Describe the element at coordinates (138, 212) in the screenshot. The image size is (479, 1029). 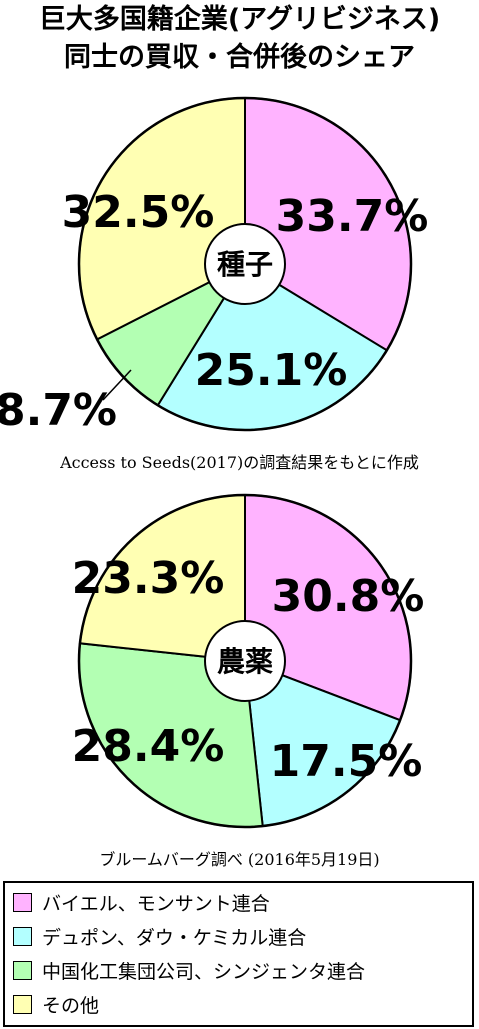
I see `data-label-other: 32.5%` at that location.